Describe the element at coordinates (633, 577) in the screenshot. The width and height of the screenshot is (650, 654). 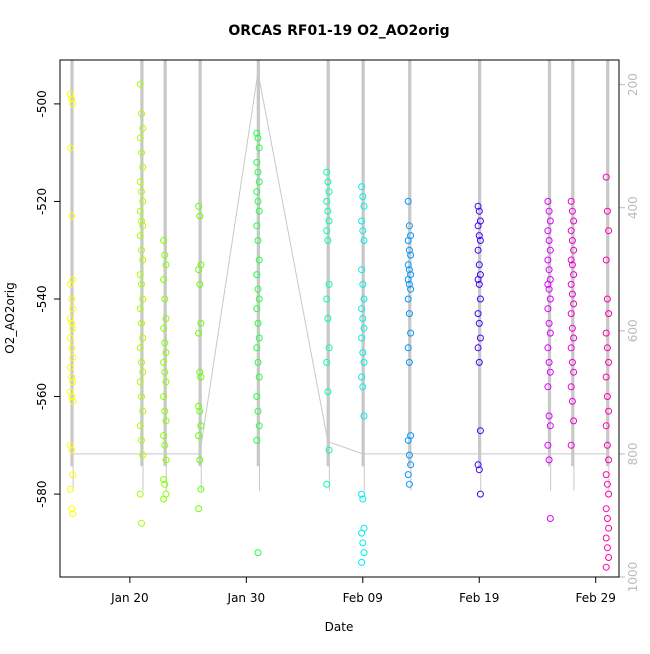
I see `y2-tick-label: 1000` at that location.